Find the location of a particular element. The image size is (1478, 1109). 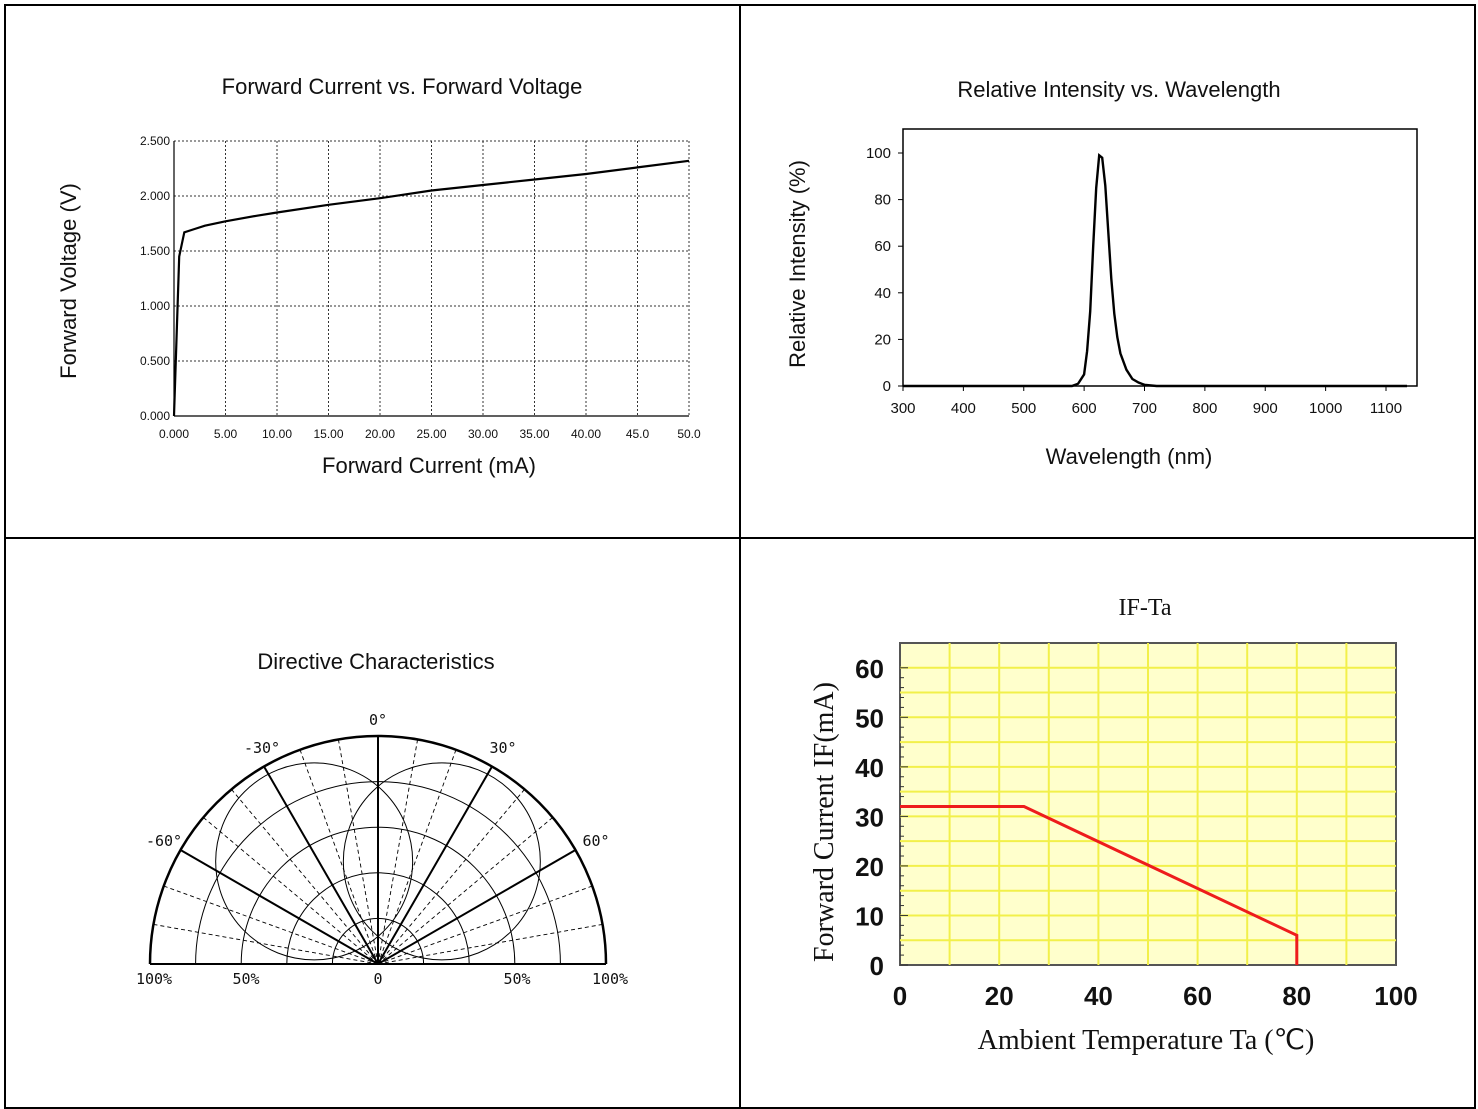

x-tick-label: 25.00 is located at coordinates (431, 434).